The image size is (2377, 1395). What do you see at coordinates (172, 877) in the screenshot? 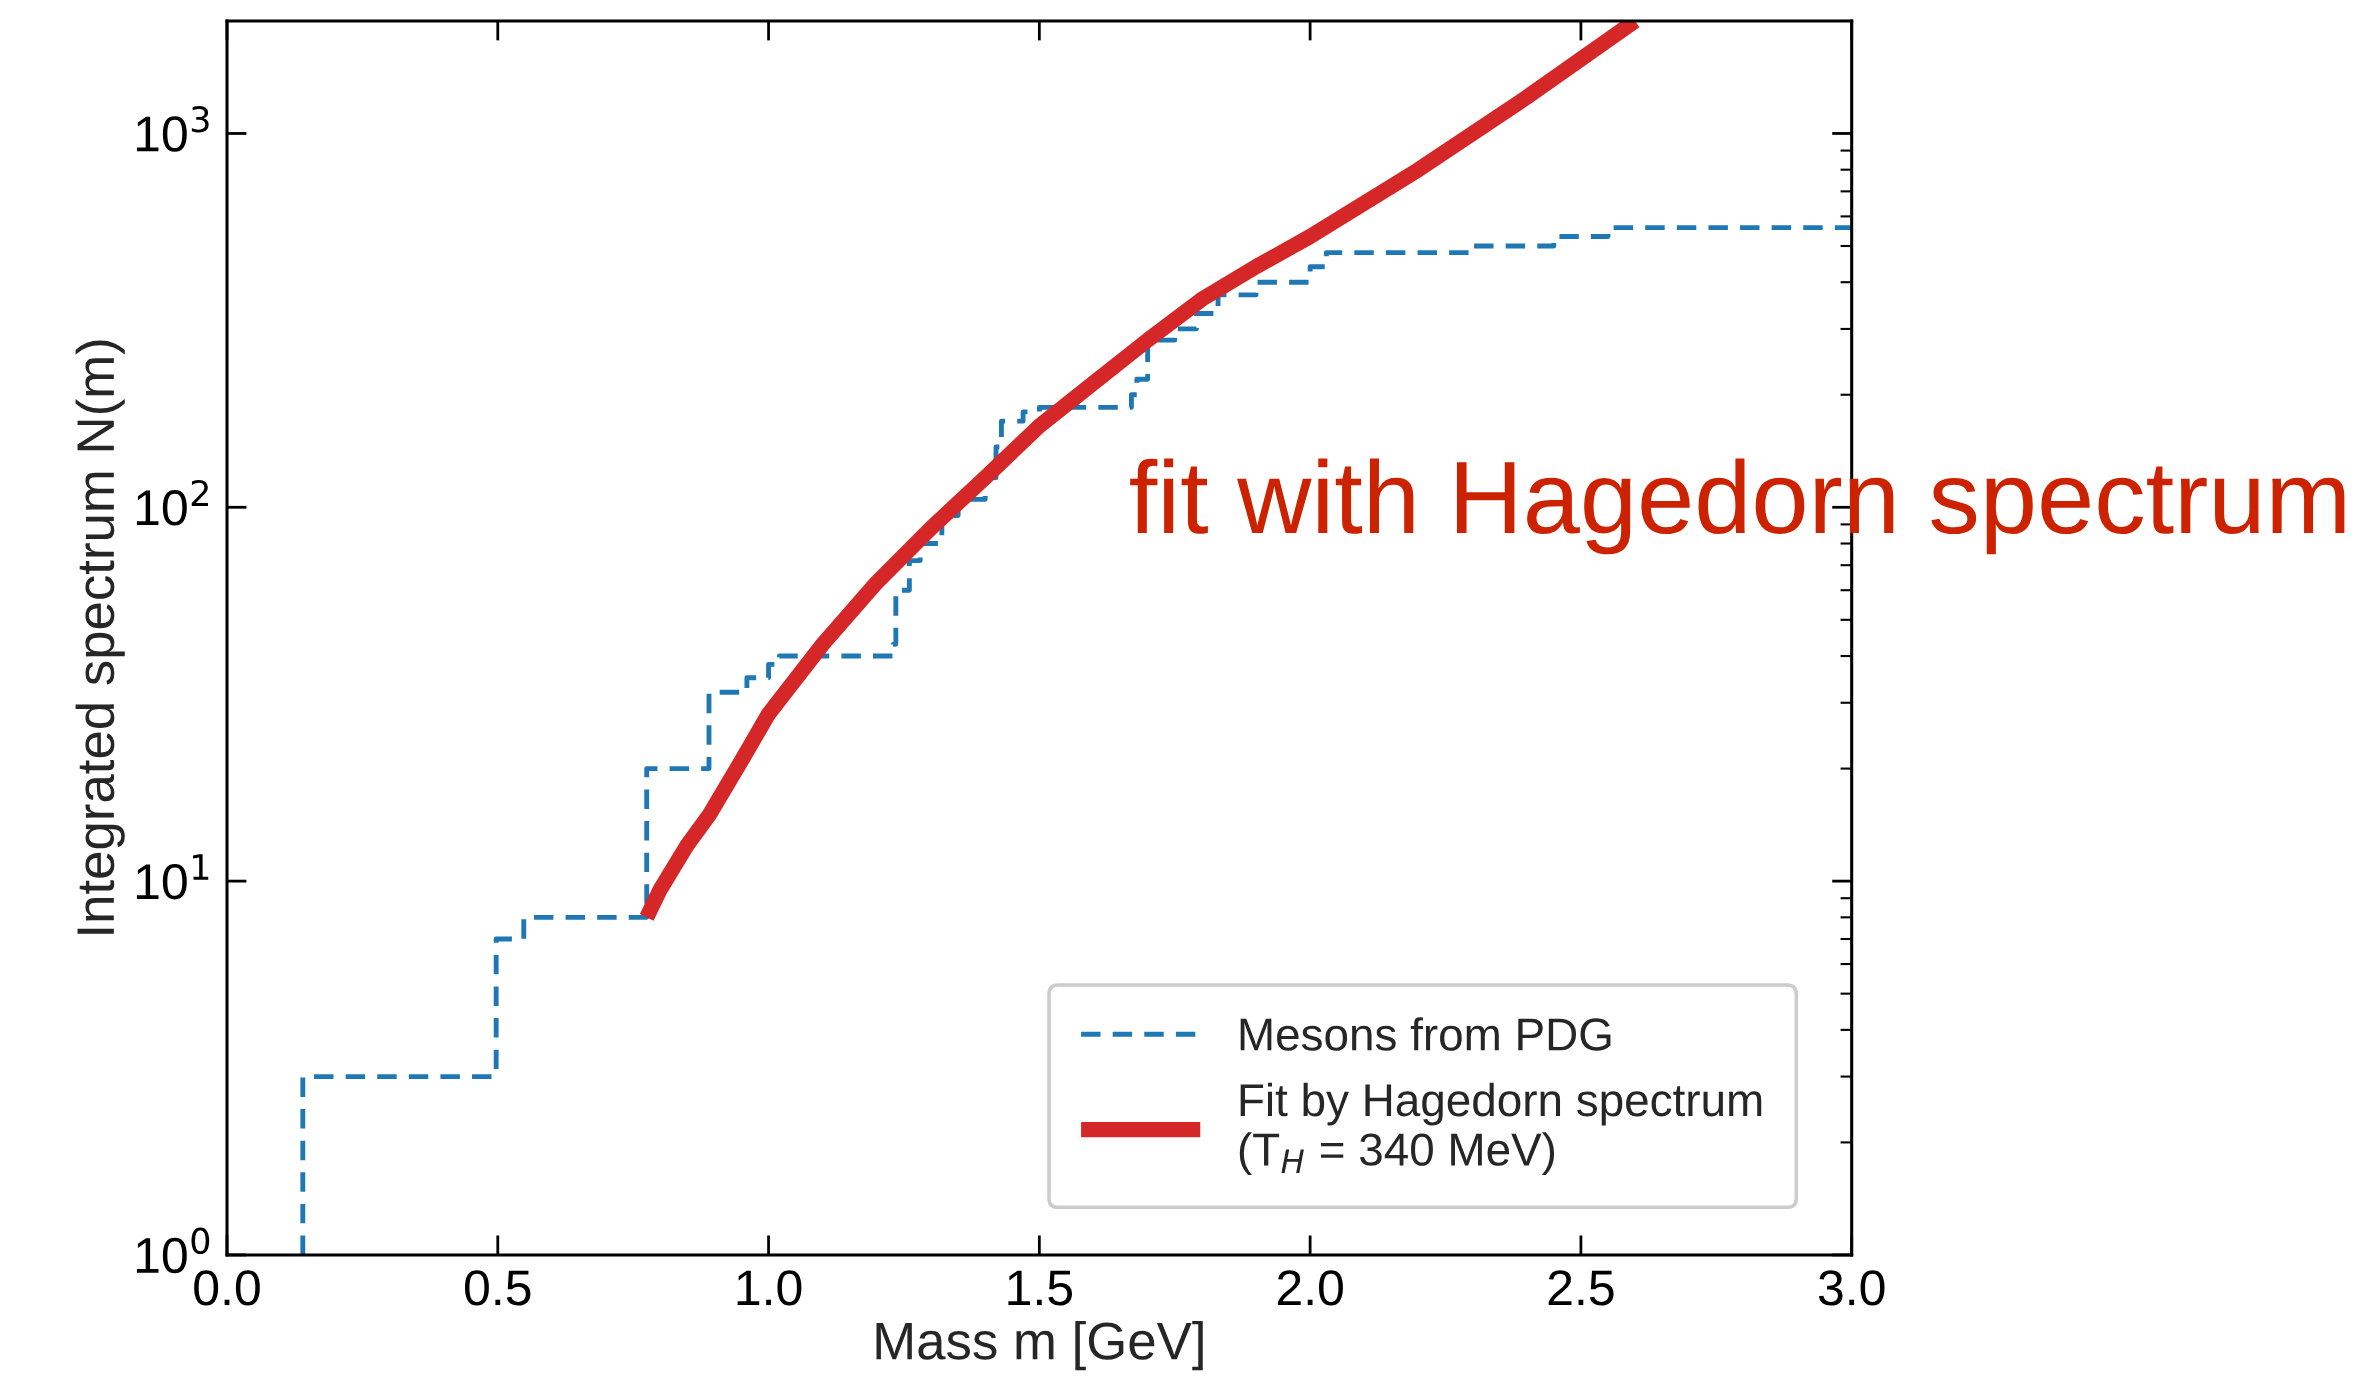
I see `y-tick-label: 10$^{1}$` at bounding box center [172, 877].